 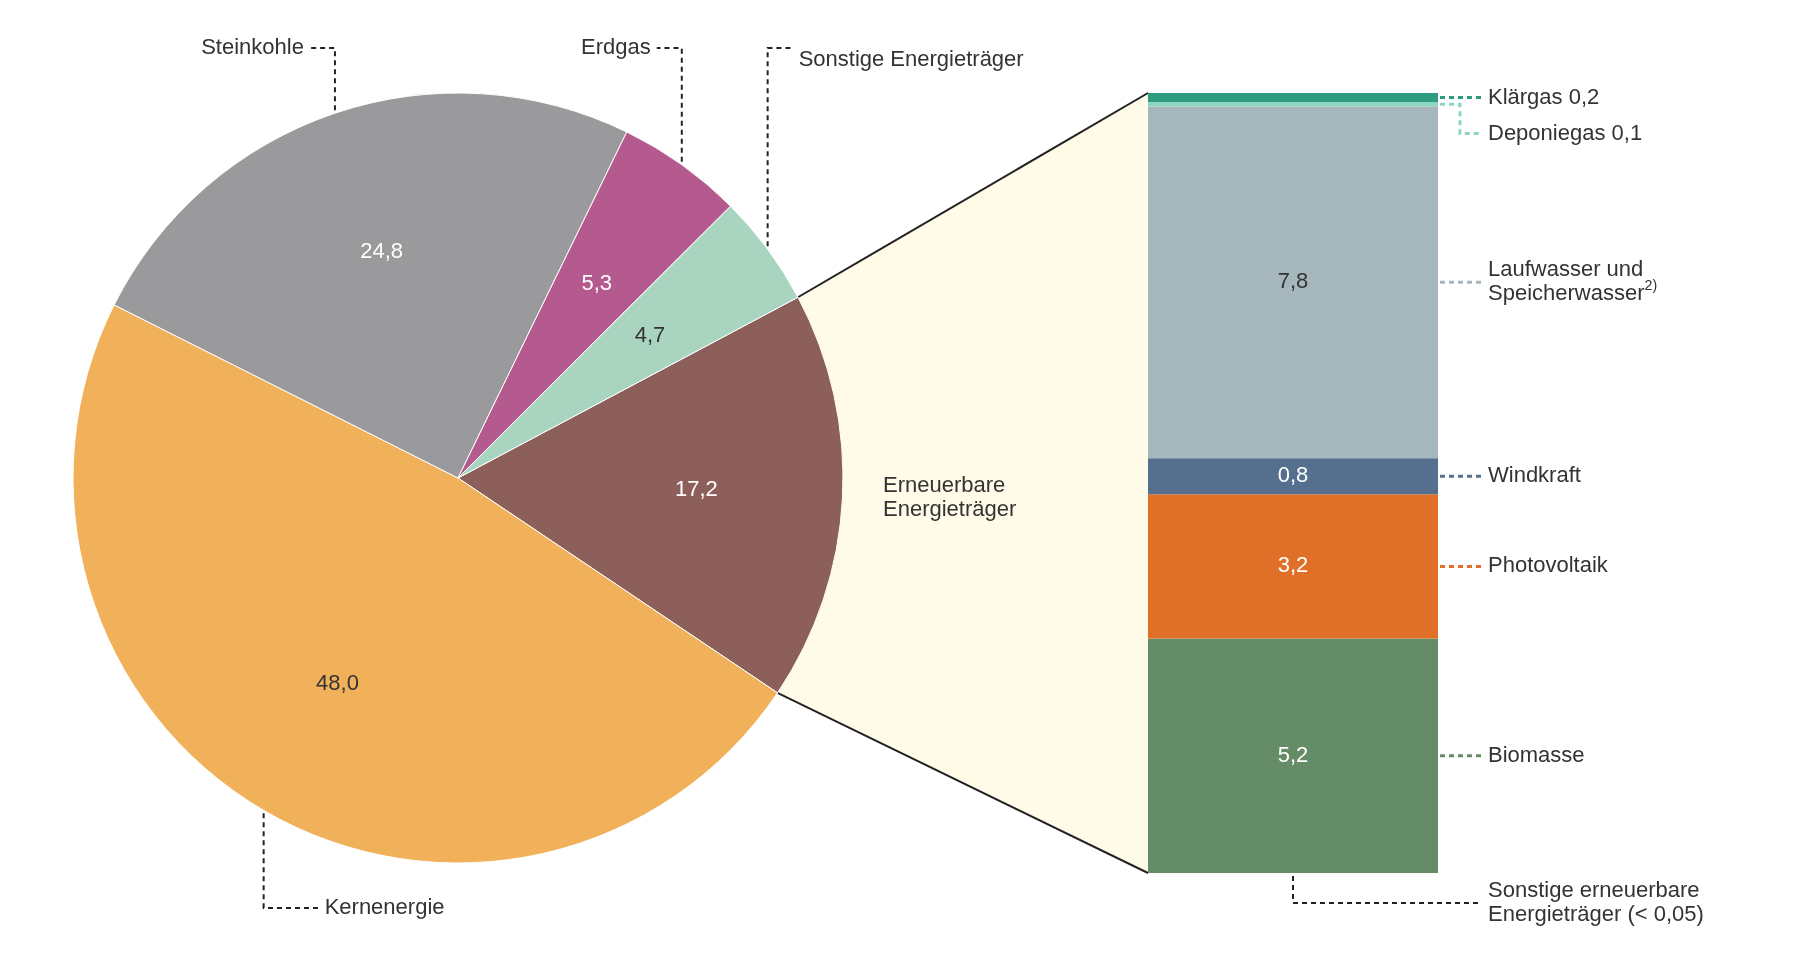 What do you see at coordinates (950, 496) in the screenshot?
I see `slice-label: Erneuerbare Energieträger` at bounding box center [950, 496].